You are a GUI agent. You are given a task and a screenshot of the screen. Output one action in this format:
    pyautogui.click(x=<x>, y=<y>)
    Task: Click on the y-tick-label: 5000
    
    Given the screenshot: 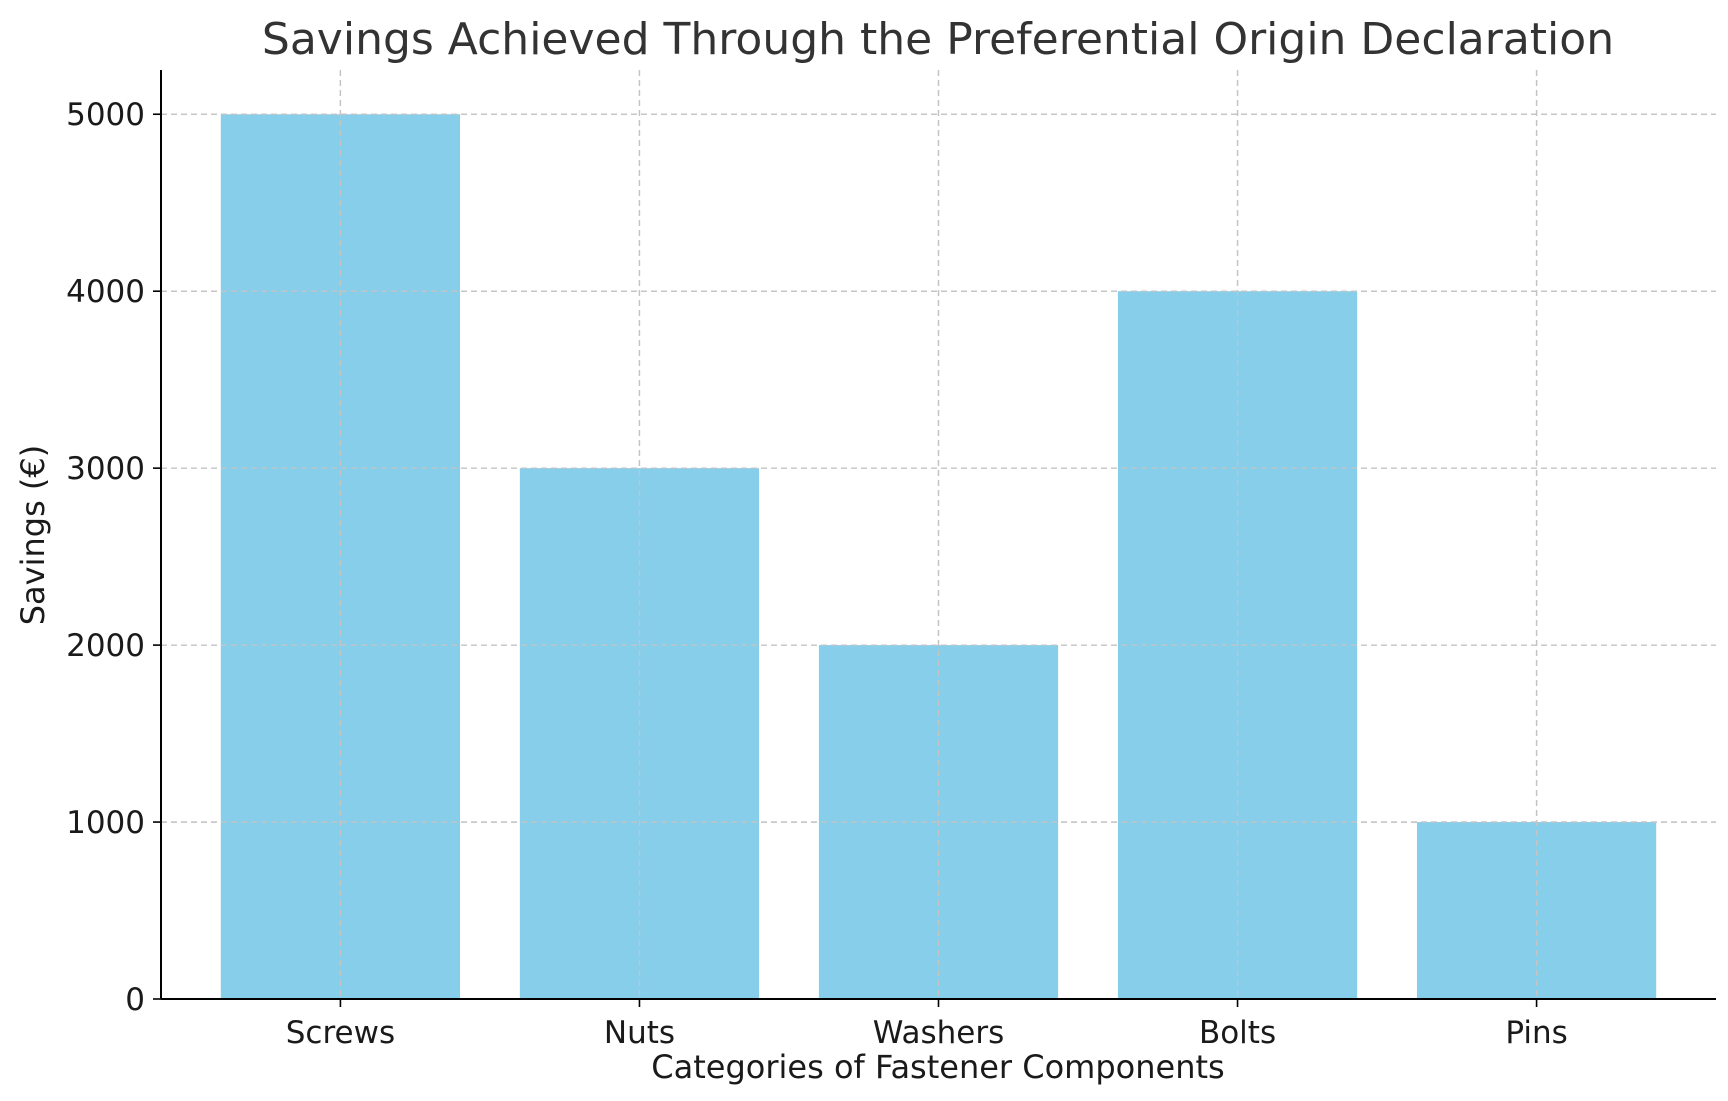 What is the action you would take?
    pyautogui.click(x=105, y=115)
    